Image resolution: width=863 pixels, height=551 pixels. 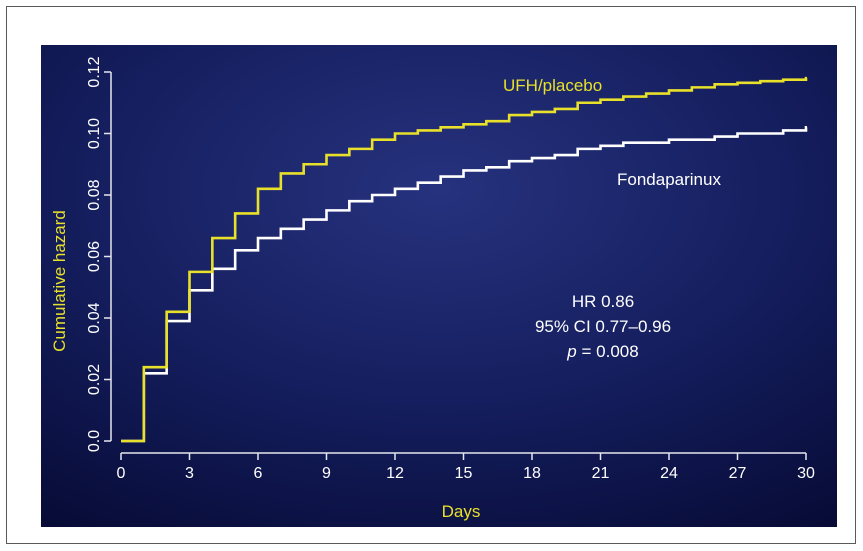 I want to click on y-tick-label: 0.08, so click(x=94, y=194).